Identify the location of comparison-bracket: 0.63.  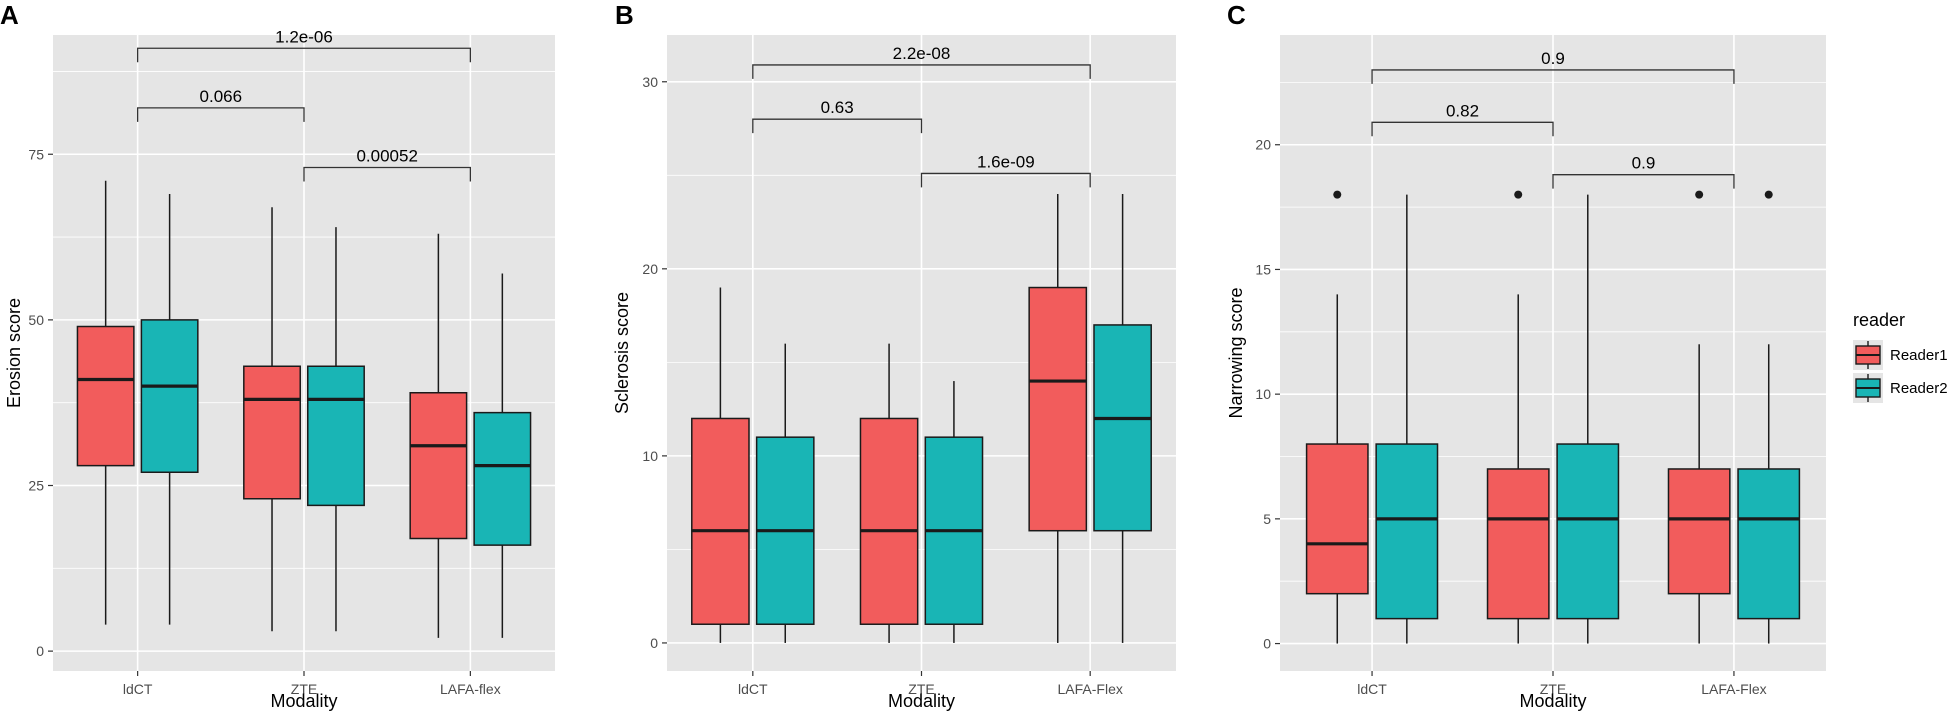
(837, 116).